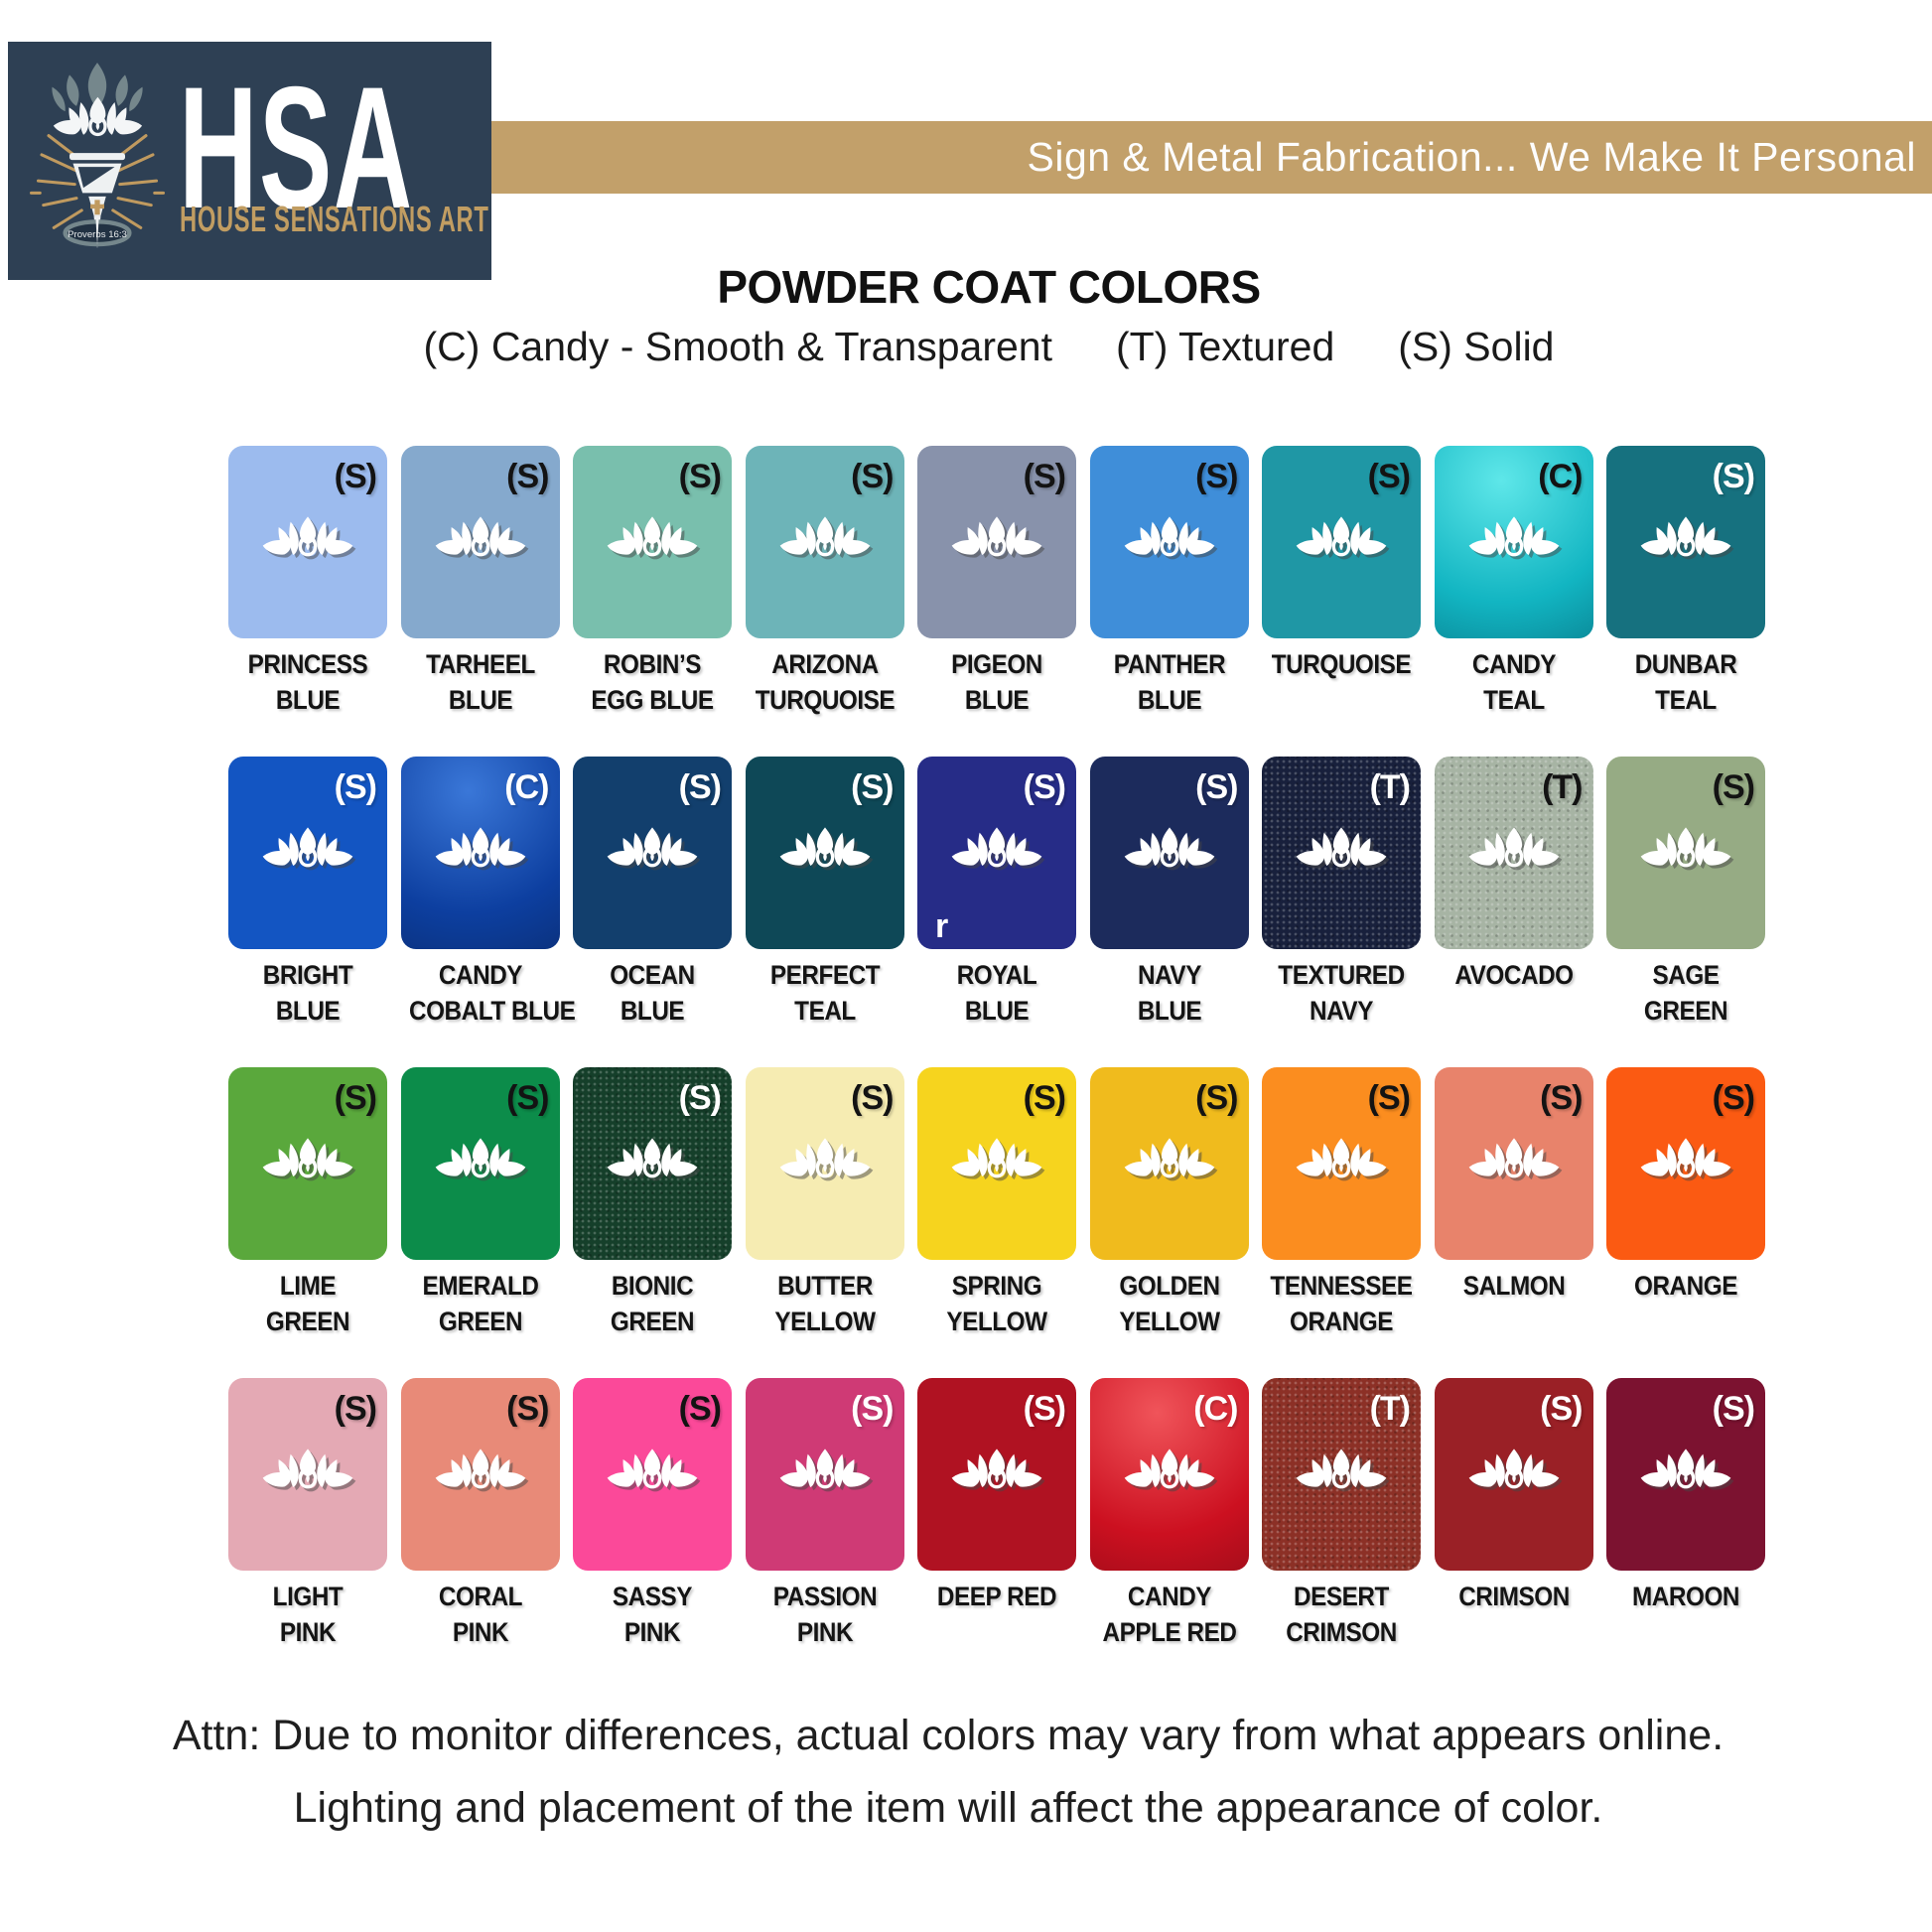 Image resolution: width=1932 pixels, height=1932 pixels. What do you see at coordinates (1170, 682) in the screenshot?
I see `color-name: PANTHER BLUE` at bounding box center [1170, 682].